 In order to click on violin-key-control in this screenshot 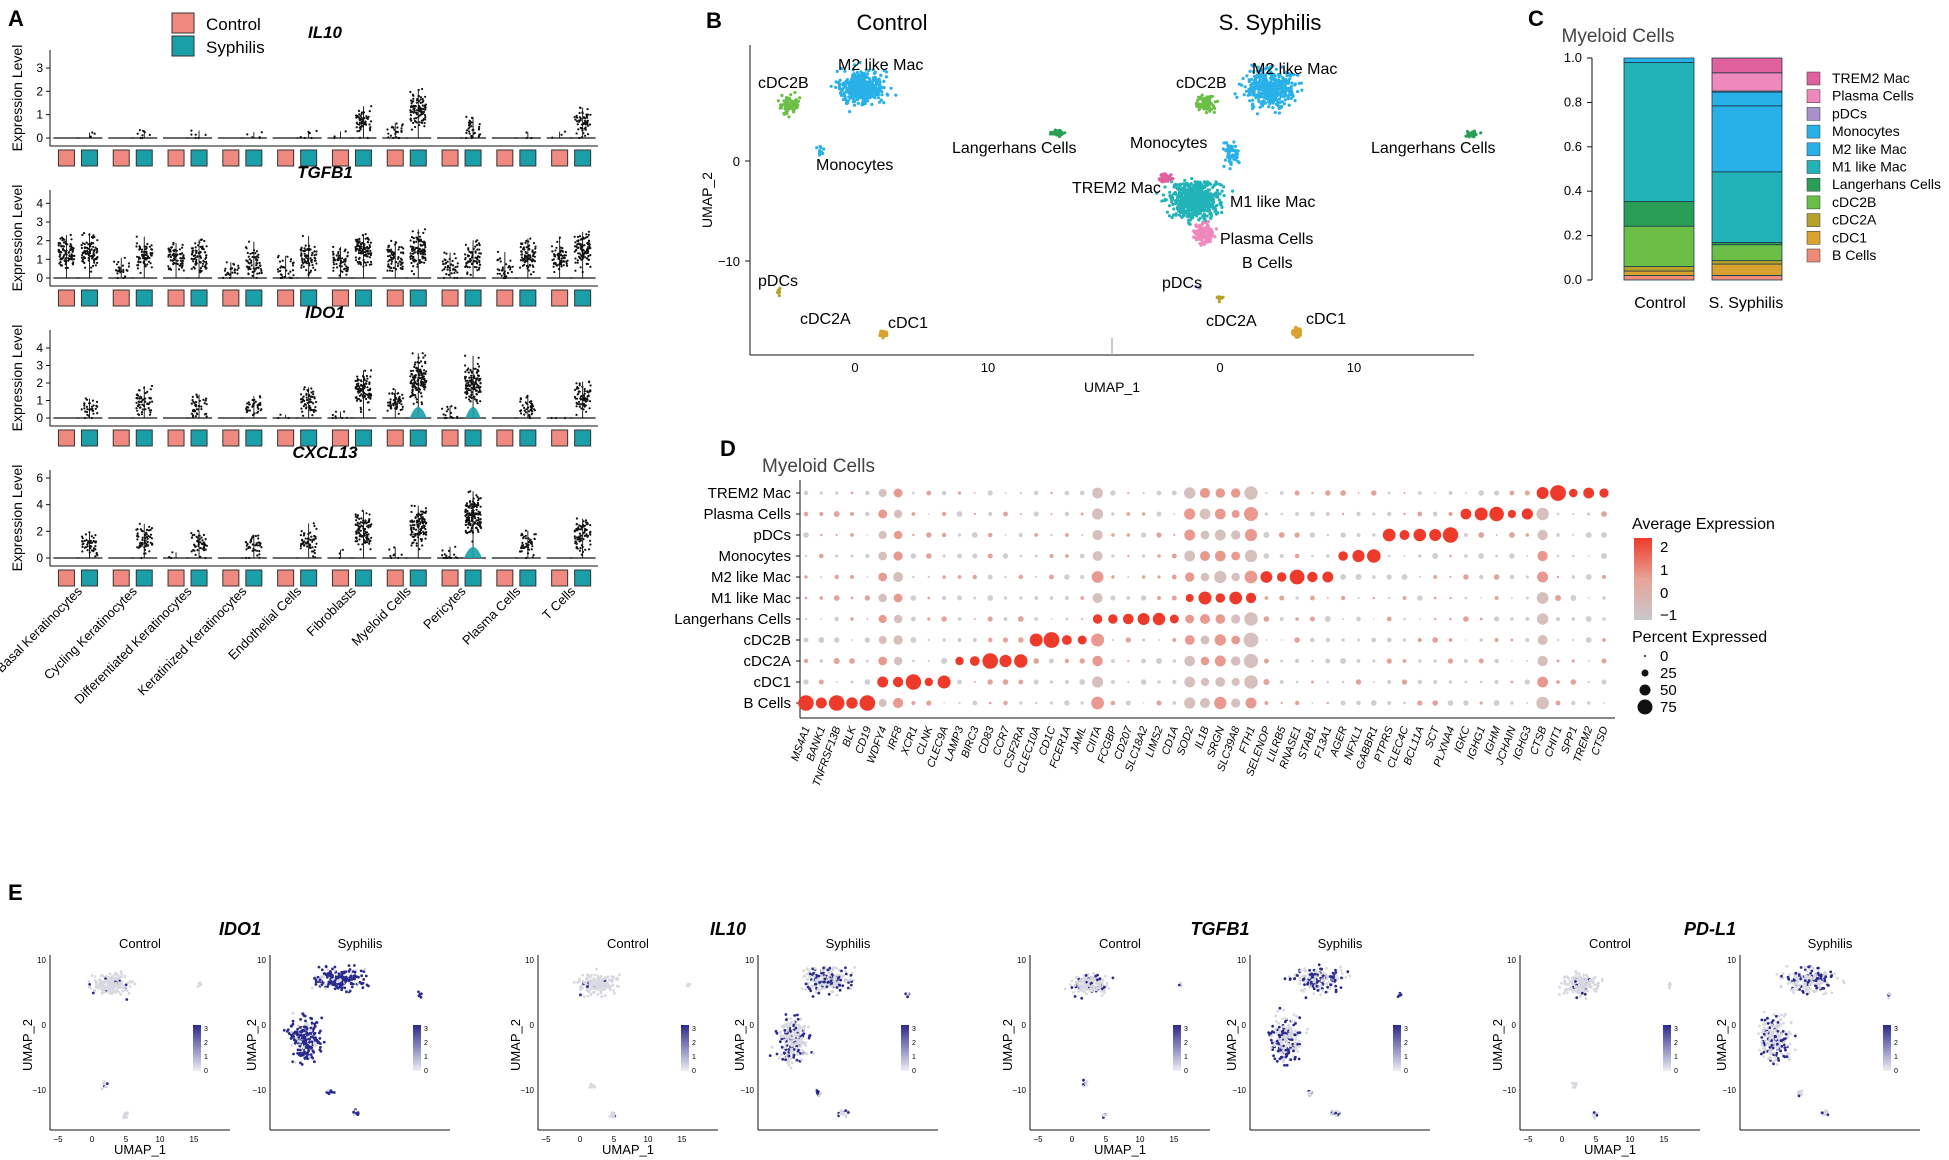, I will do `click(286, 158)`.